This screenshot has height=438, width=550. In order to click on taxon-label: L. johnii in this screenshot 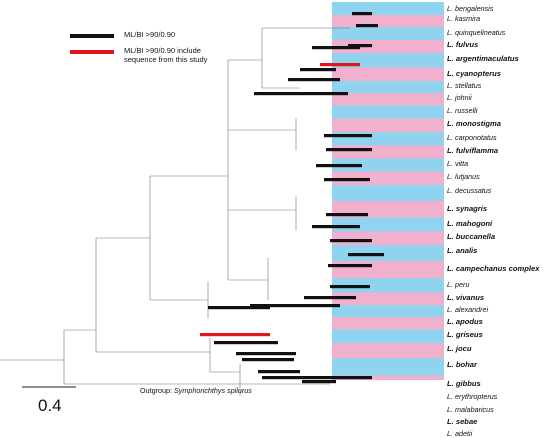, I will do `click(459, 97)`.